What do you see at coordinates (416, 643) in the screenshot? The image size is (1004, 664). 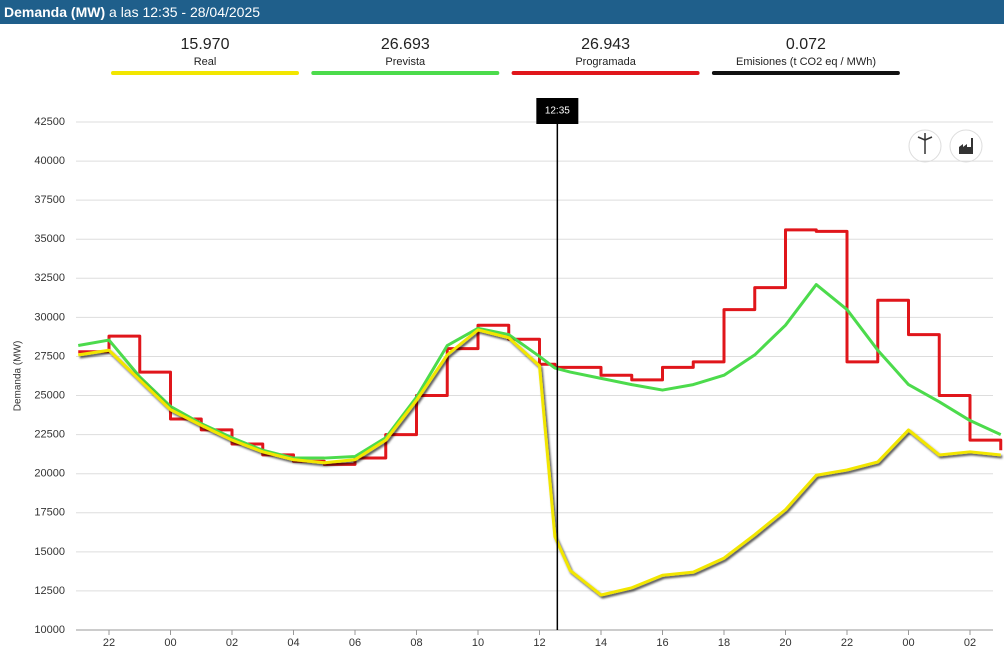 I see `x-tick-label: 08` at bounding box center [416, 643].